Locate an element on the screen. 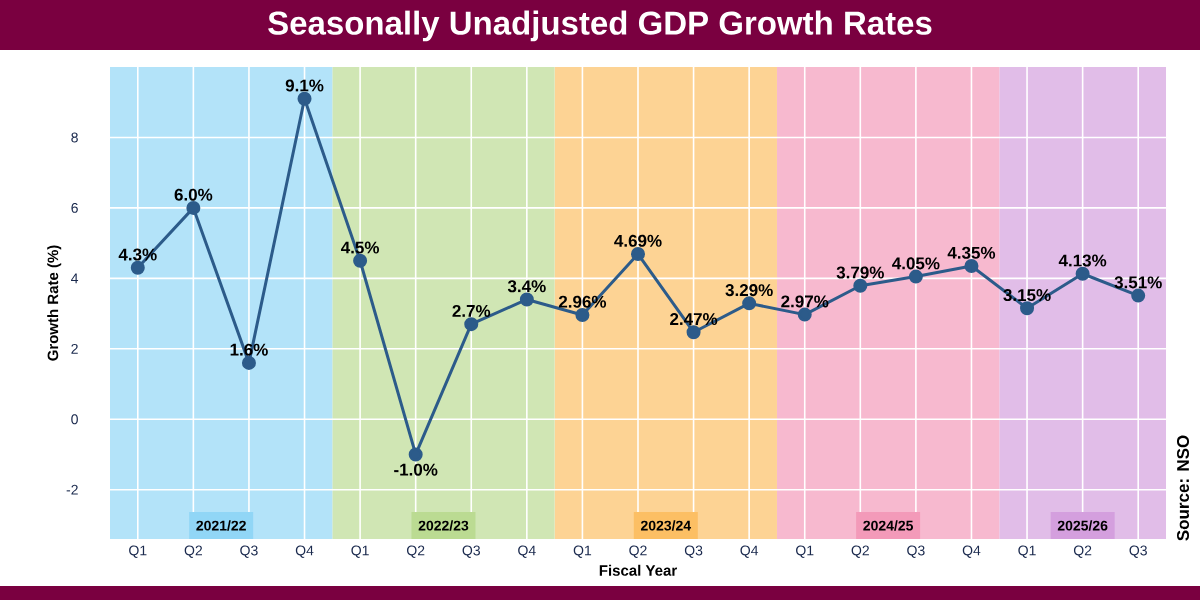 The height and width of the screenshot is (600, 1200). data-label: 4.35% is located at coordinates (971, 252).